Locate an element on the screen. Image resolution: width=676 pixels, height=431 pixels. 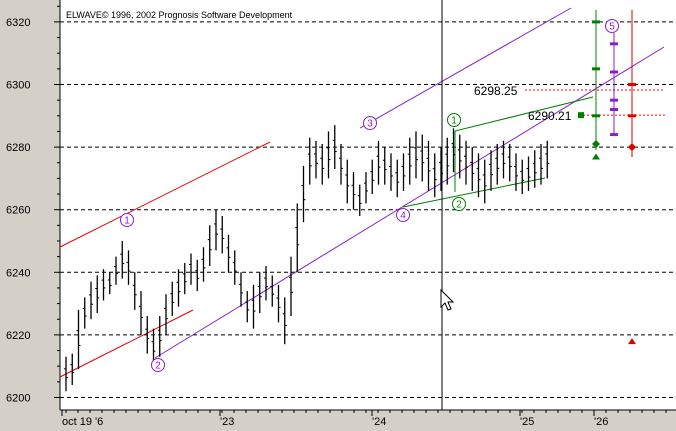
y-tick-label: 6240 is located at coordinates (18, 273).